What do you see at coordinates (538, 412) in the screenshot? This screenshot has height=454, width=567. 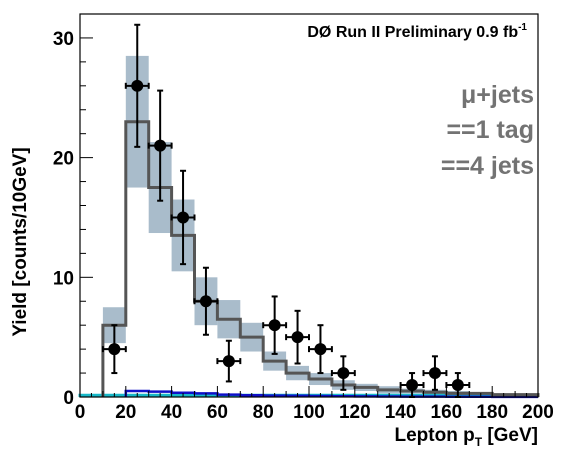 I see `x-tick-label: 200` at bounding box center [538, 412].